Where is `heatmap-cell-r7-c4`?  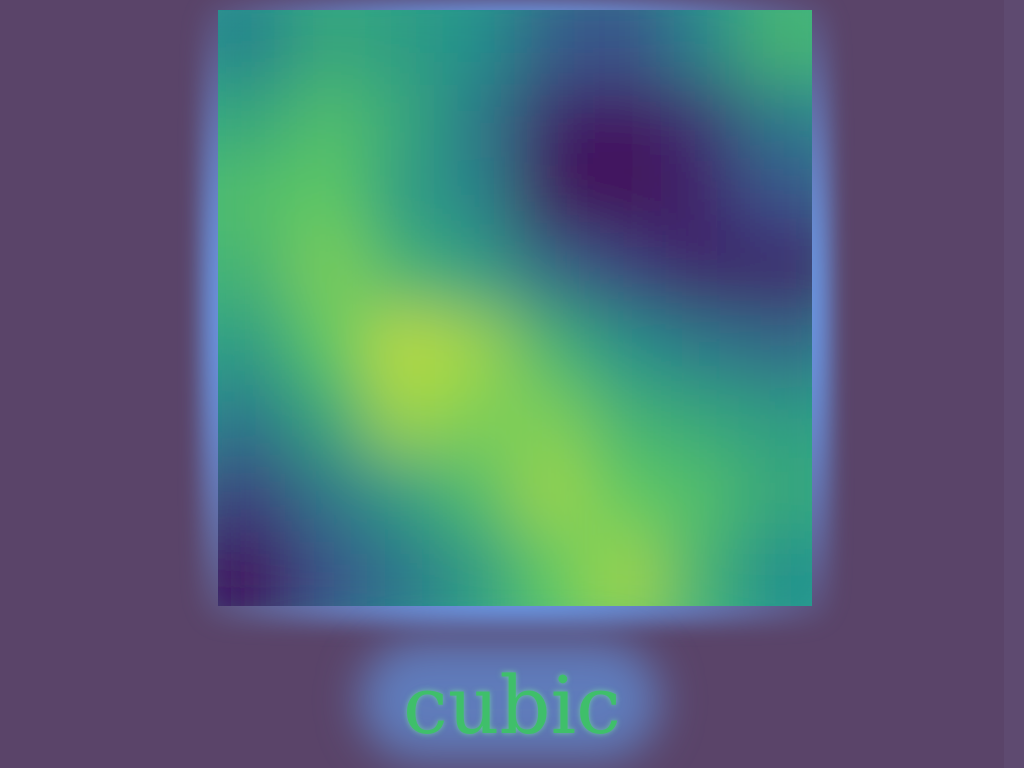
heatmap-cell-r7-c4 is located at coordinates (552, 569).